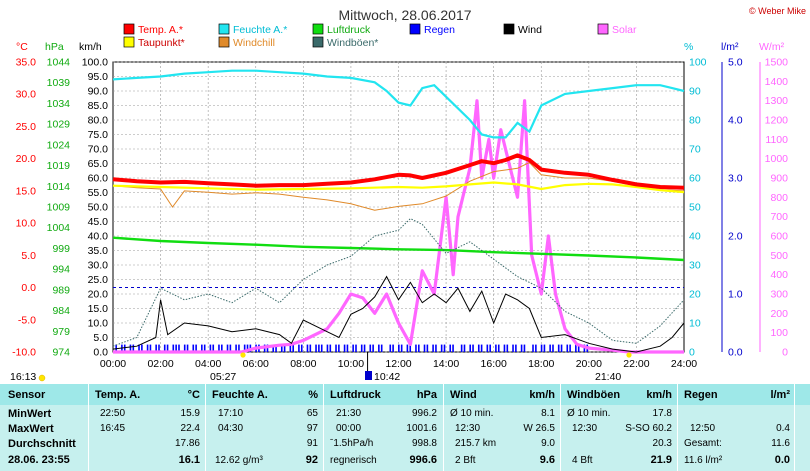  Describe the element at coordinates (349, 413) in the screenshot. I see `min-press-time: 21:30` at that location.